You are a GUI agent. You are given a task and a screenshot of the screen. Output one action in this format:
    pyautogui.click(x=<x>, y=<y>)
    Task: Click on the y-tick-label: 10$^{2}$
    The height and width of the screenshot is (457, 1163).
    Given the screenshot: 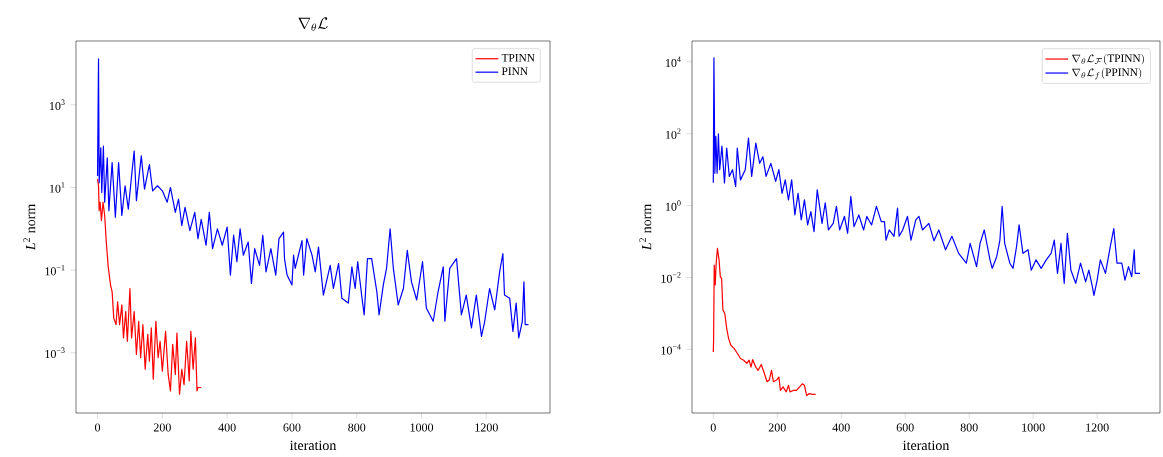 What is the action you would take?
    pyautogui.click(x=673, y=133)
    